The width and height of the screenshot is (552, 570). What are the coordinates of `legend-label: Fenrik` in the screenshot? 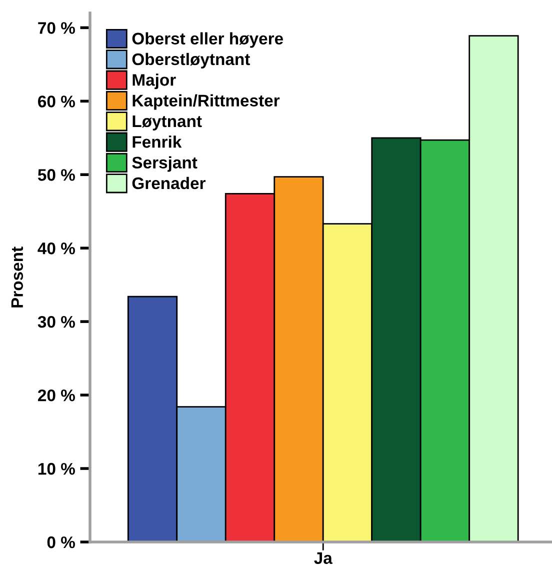 It's located at (157, 142).